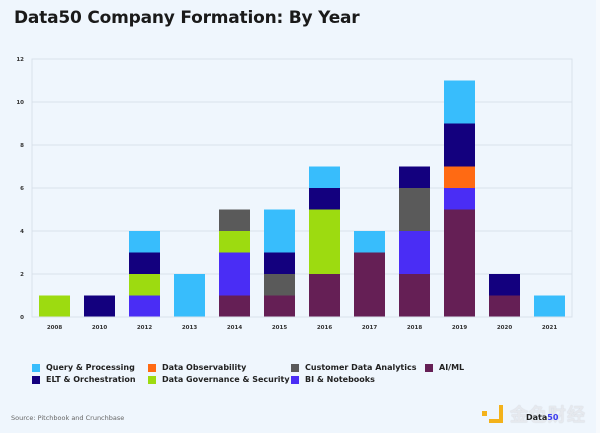  Describe the element at coordinates (414, 252) in the screenshot. I see `bar-segment-2018-bi-notebooks` at that location.